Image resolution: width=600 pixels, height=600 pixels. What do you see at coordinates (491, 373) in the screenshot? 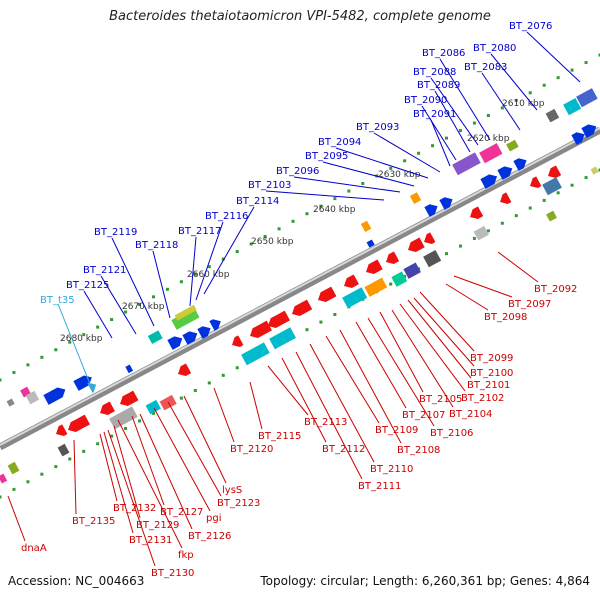
I see `reverse-gene-label: BT_2100` at bounding box center [491, 373].